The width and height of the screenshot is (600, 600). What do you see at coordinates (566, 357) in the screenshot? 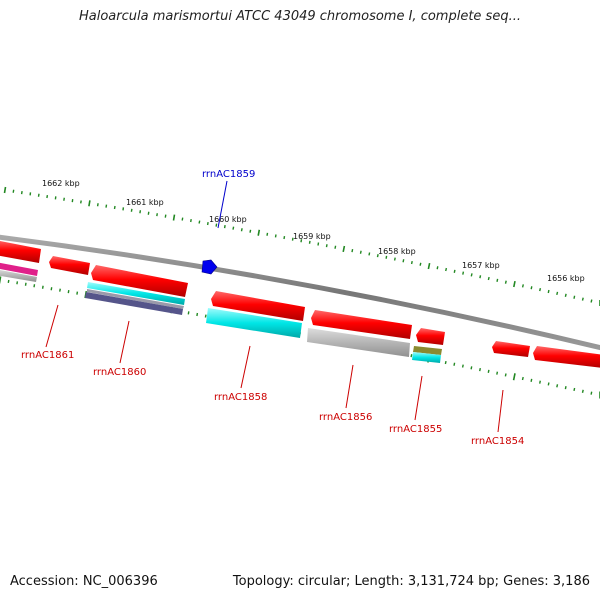
I see `gene-rrnAC1854-arrow-b` at bounding box center [566, 357].